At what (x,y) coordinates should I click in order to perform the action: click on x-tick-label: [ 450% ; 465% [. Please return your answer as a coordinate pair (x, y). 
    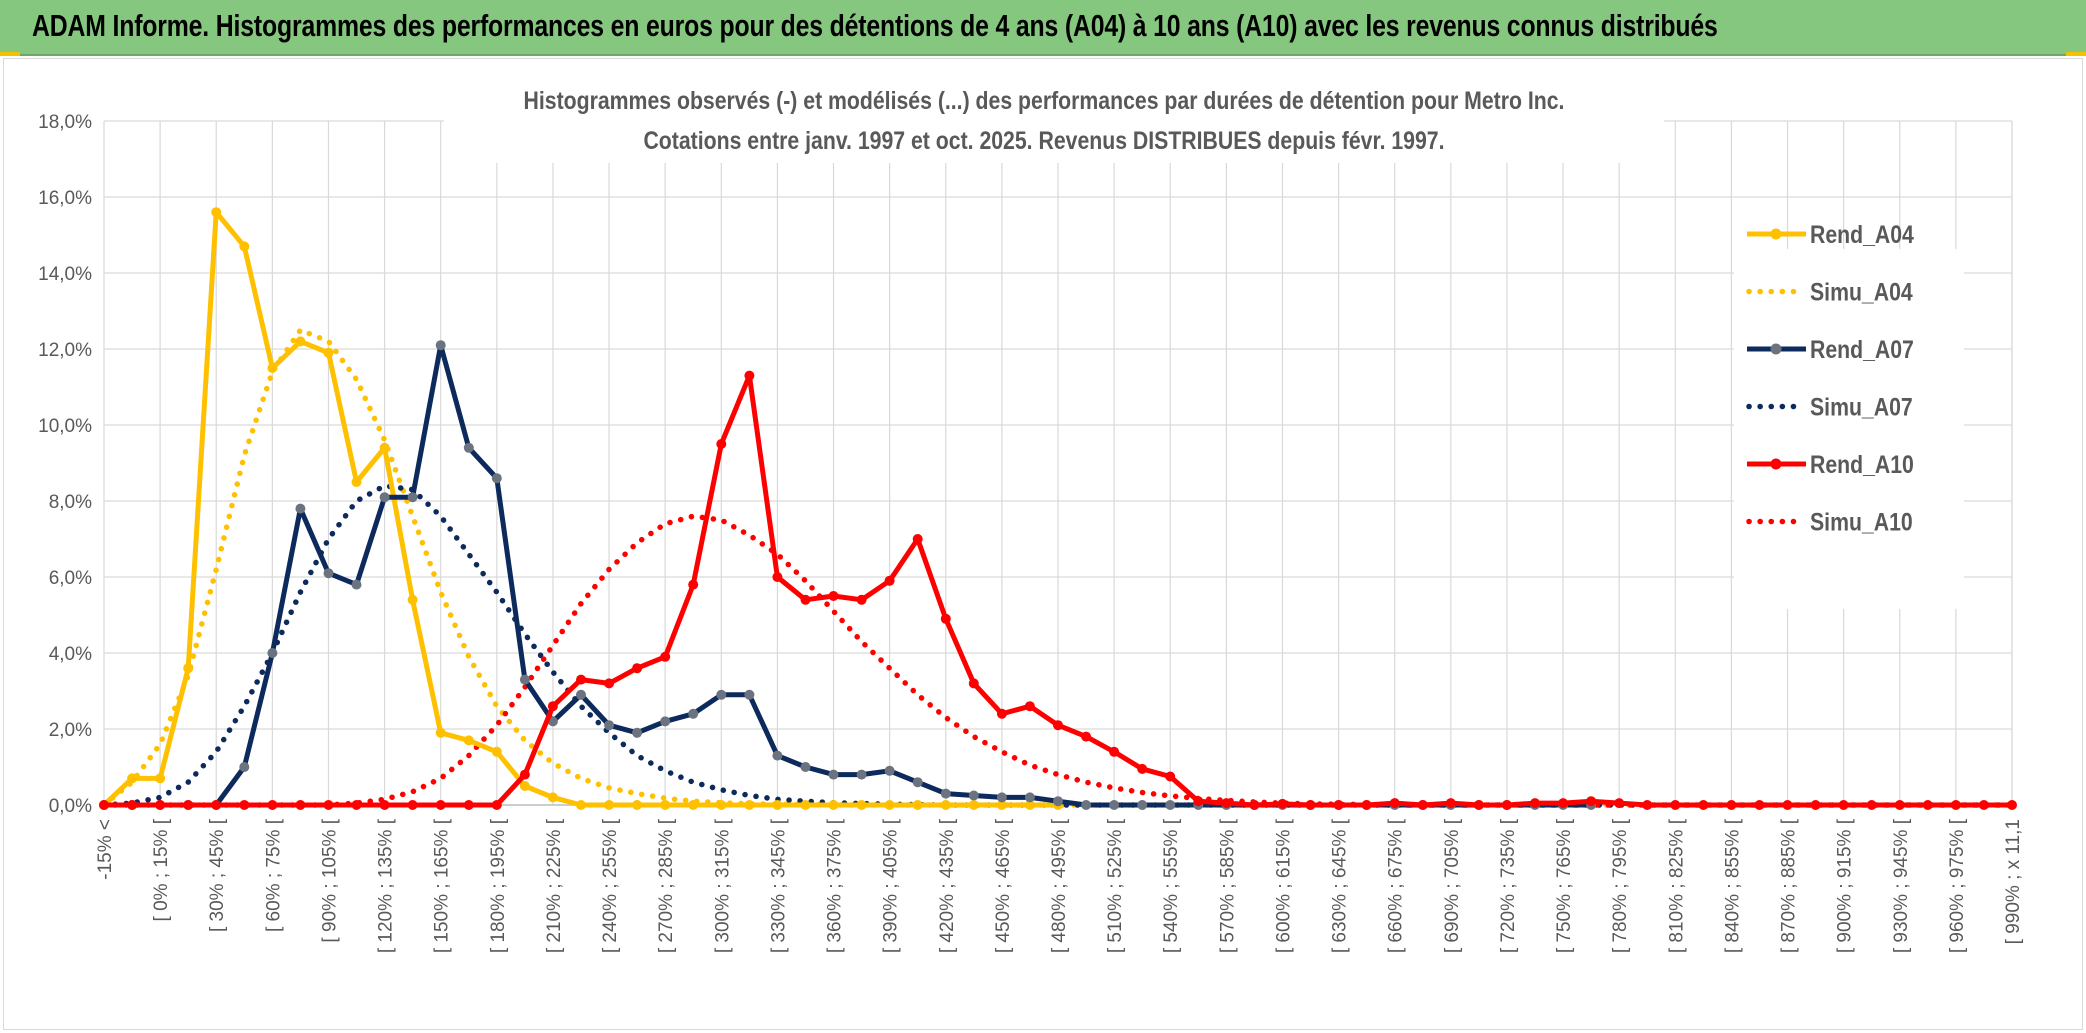
    Looking at the image, I should click on (1003, 885).